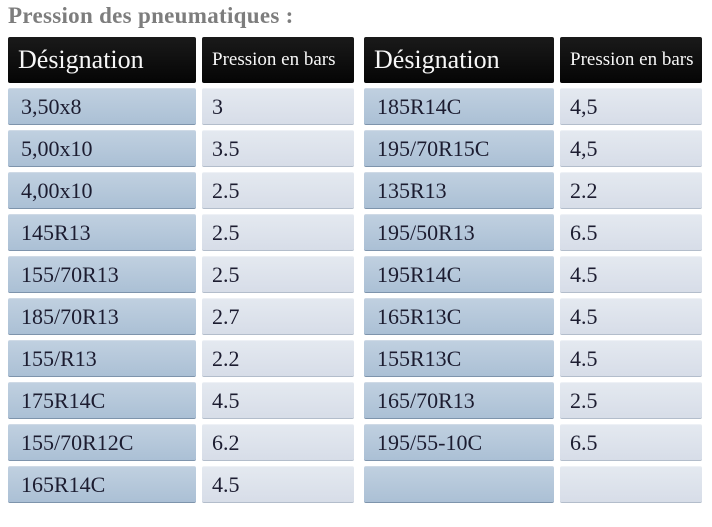  I want to click on page-title: Pression des pneumatiques :, so click(151, 15).